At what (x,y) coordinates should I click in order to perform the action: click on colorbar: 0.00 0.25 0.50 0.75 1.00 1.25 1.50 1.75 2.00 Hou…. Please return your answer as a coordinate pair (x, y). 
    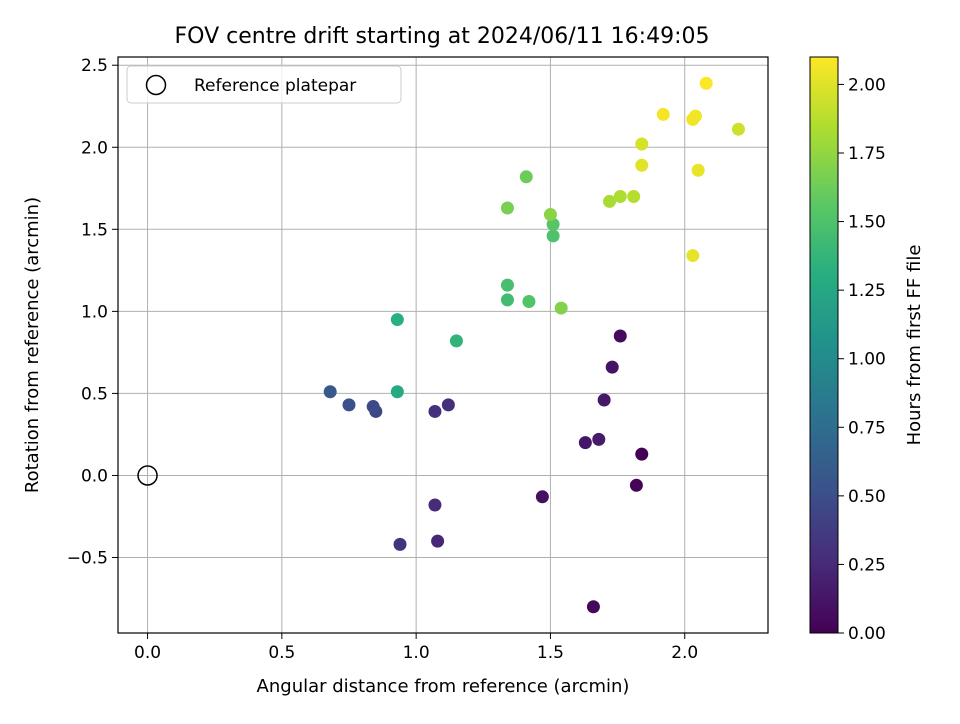
    Looking at the image, I should click on (867, 350).